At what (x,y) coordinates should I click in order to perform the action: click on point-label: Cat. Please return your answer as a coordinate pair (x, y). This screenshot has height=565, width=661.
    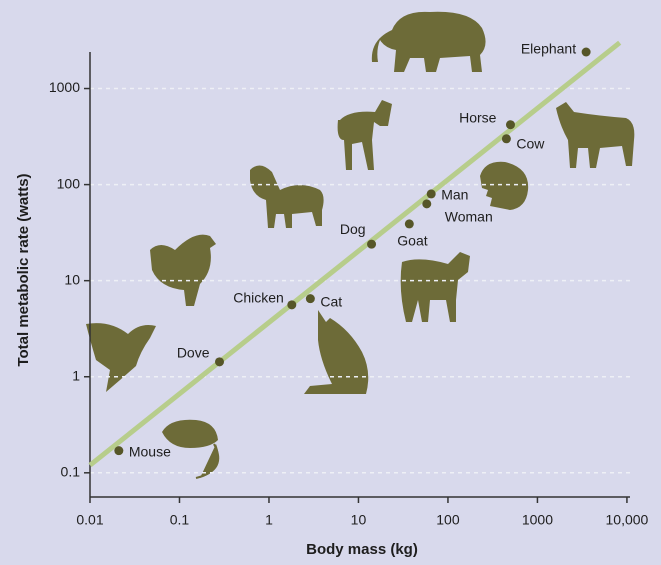
    Looking at the image, I should click on (331, 301).